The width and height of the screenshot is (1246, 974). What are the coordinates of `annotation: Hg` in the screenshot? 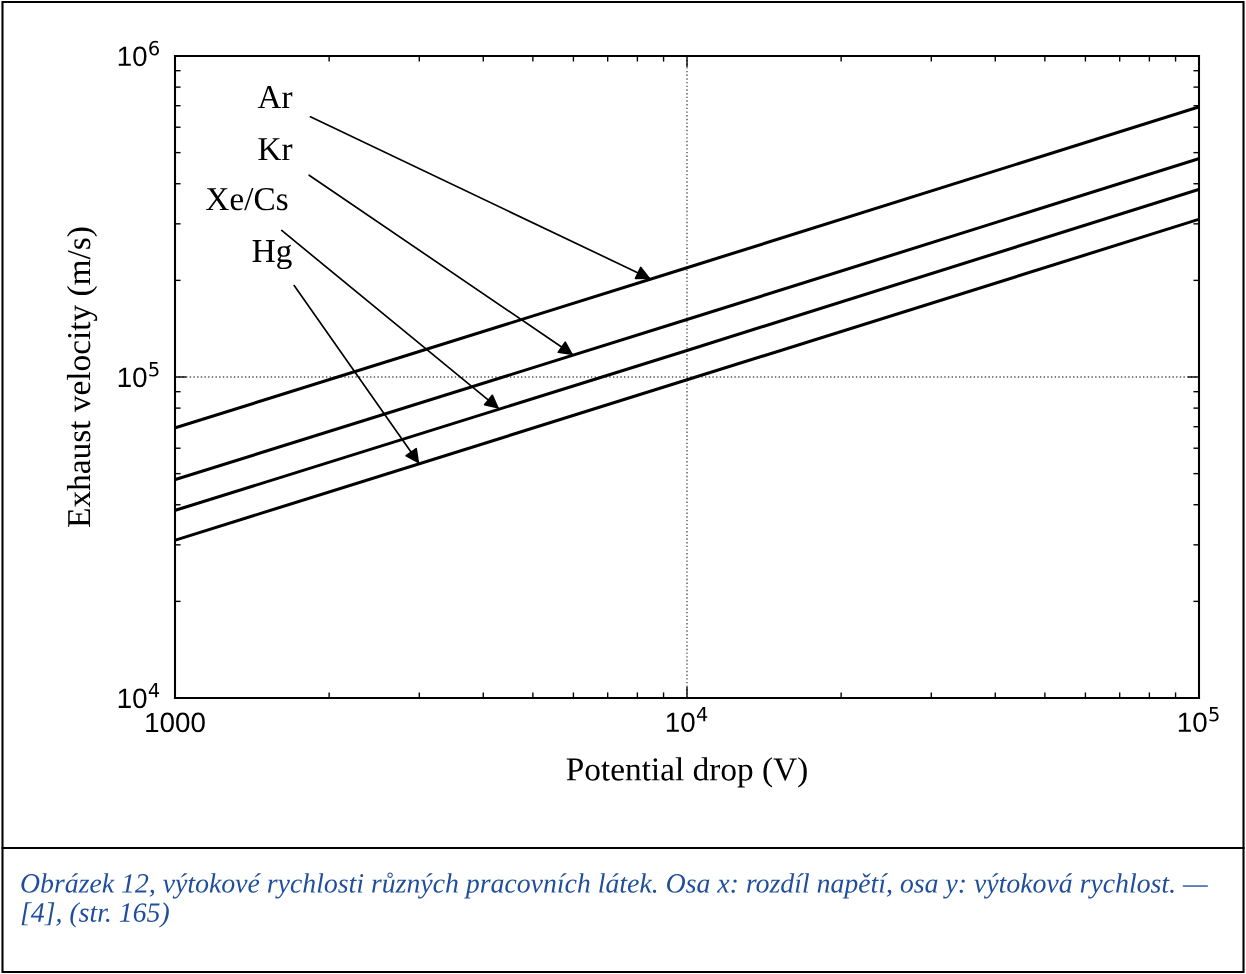 It's located at (272, 255).